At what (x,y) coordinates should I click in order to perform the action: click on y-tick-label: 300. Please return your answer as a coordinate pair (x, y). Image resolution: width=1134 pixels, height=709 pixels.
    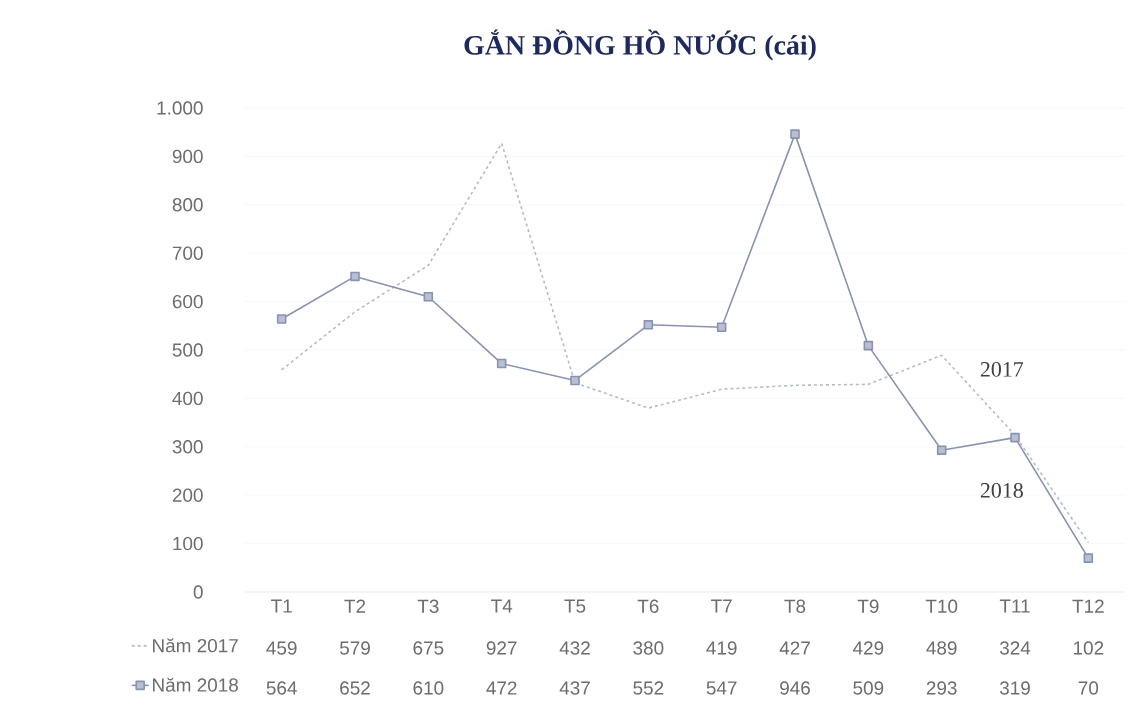
    Looking at the image, I should click on (187, 447).